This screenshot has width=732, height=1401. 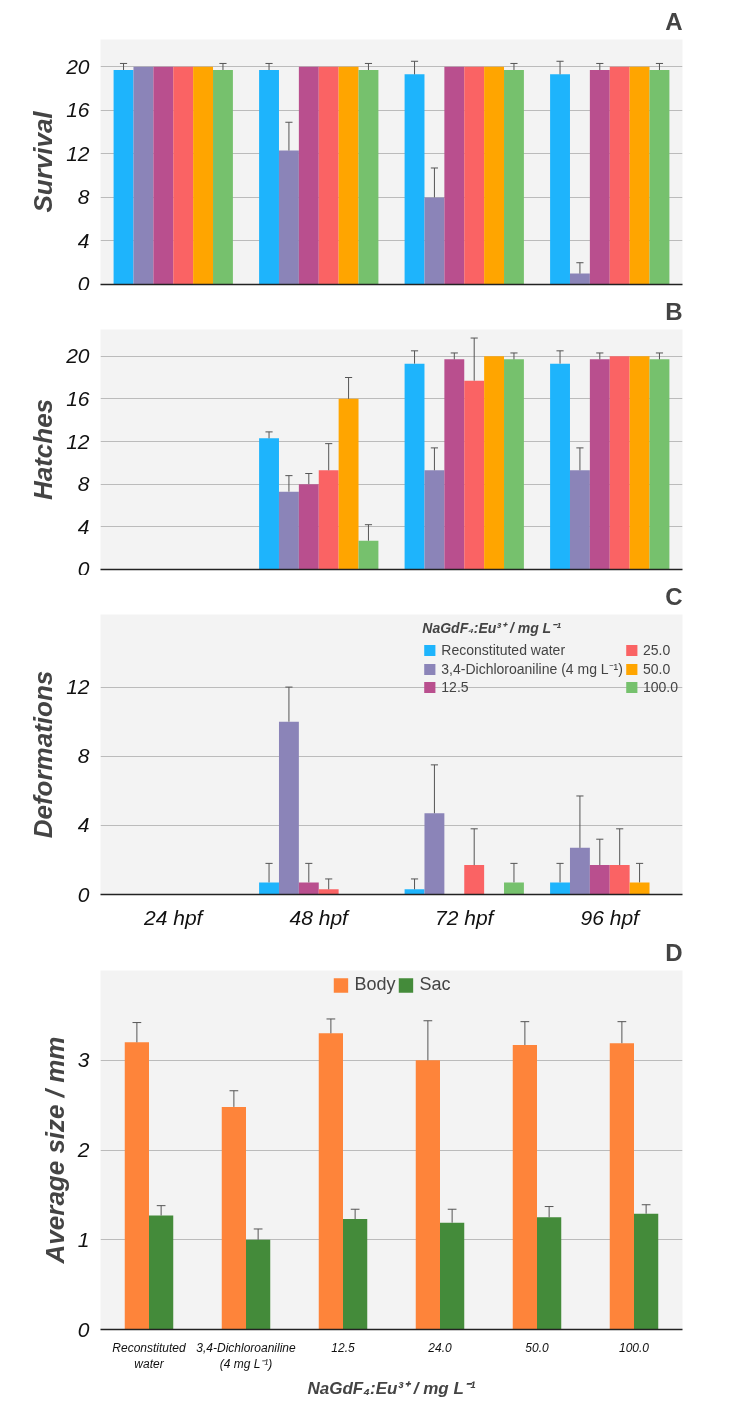 What do you see at coordinates (660, 687) in the screenshot?
I see `legend-label: 100.0` at bounding box center [660, 687].